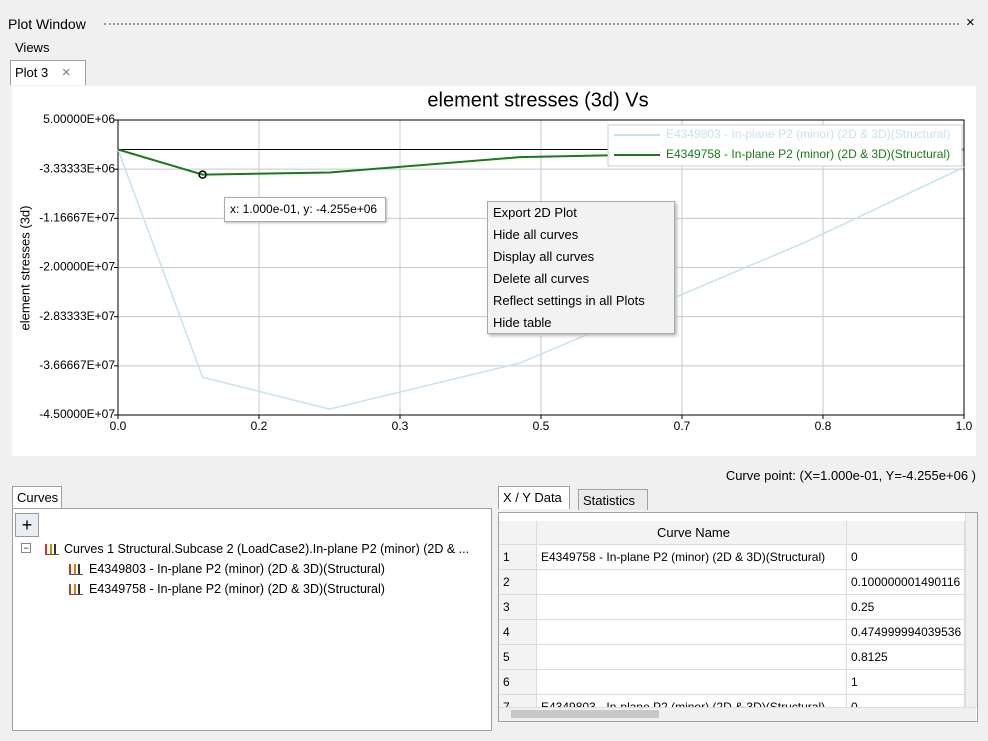  I want to click on chart-title: element stresses (3d) Vs, so click(537, 100).